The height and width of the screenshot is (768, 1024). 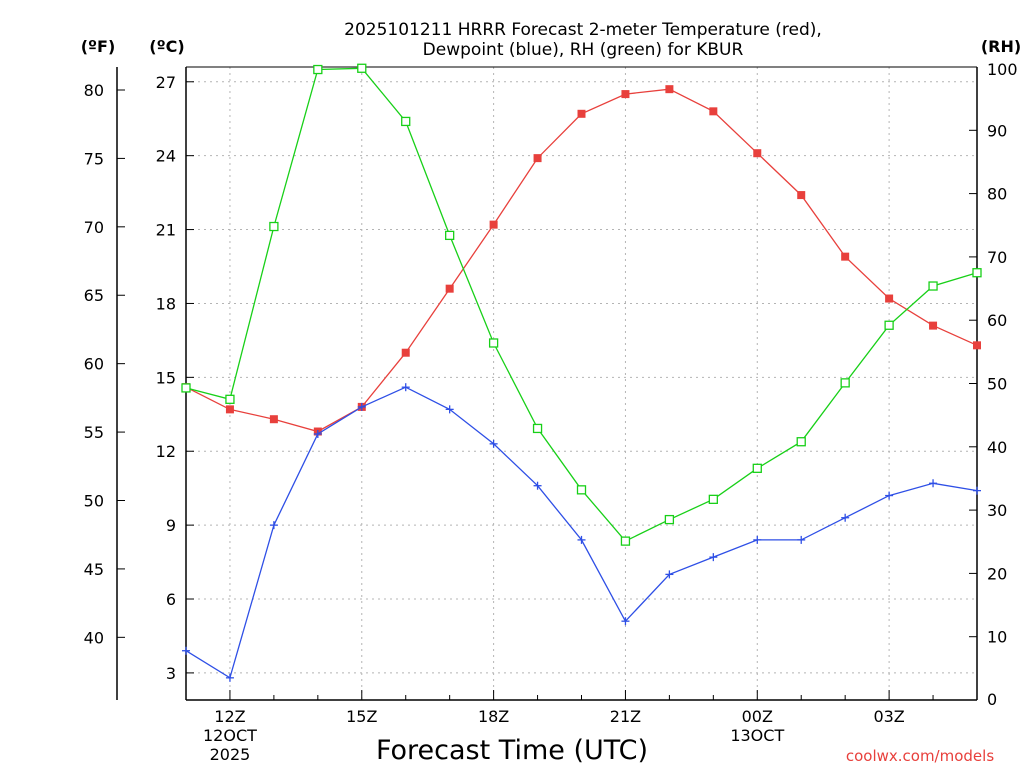 I want to click on celsius-tick-label: 3, so click(x=171, y=673).